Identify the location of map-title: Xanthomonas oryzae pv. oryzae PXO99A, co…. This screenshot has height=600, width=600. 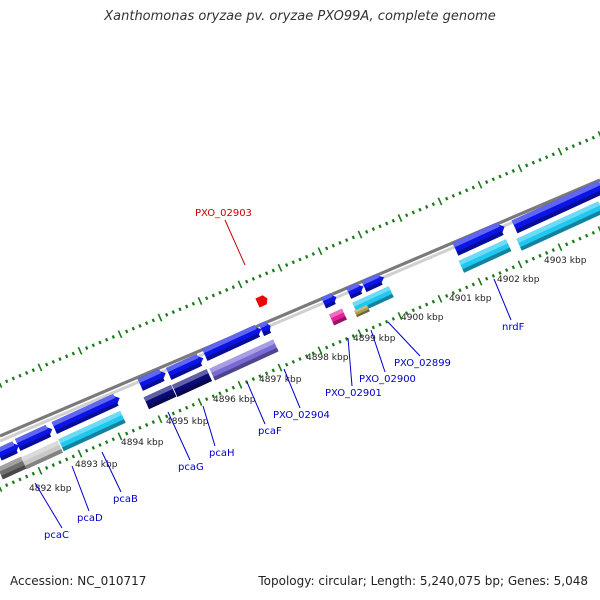
(300, 16).